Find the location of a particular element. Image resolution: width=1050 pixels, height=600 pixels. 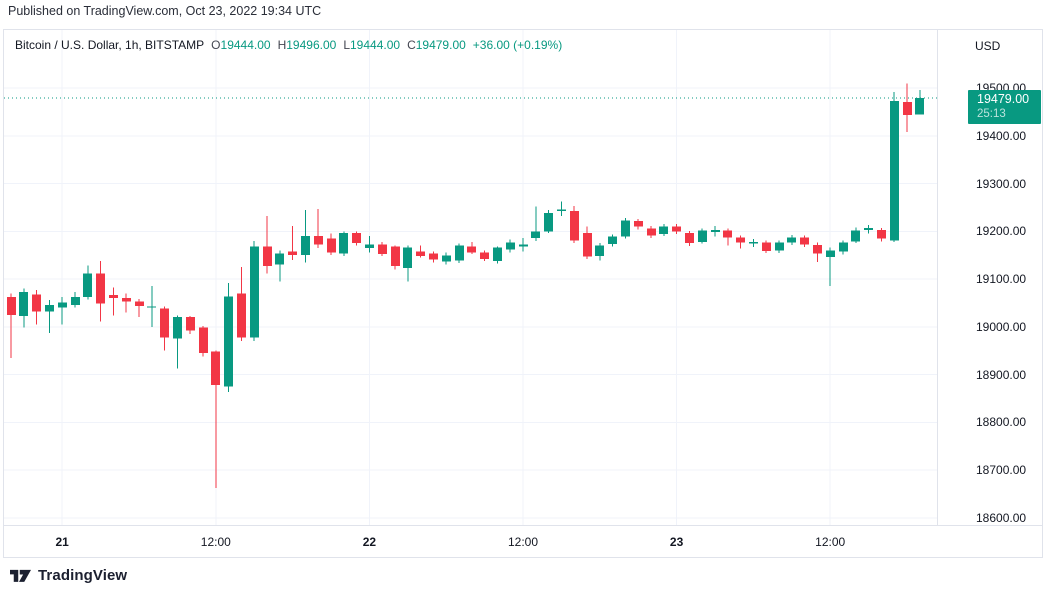

bar-countdown: 25:13 is located at coordinates (991, 114).